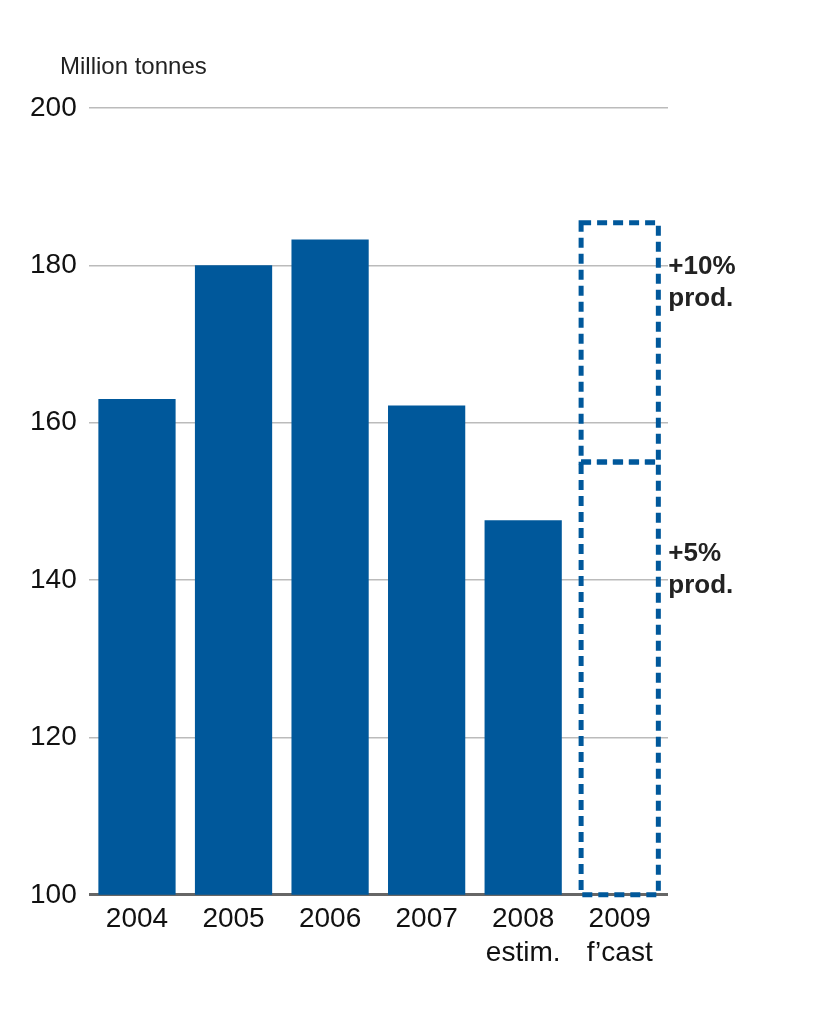 This screenshot has width=821, height=1009. Describe the element at coordinates (619, 934) in the screenshot. I see `x-tick-label: 2009 f’cast` at that location.